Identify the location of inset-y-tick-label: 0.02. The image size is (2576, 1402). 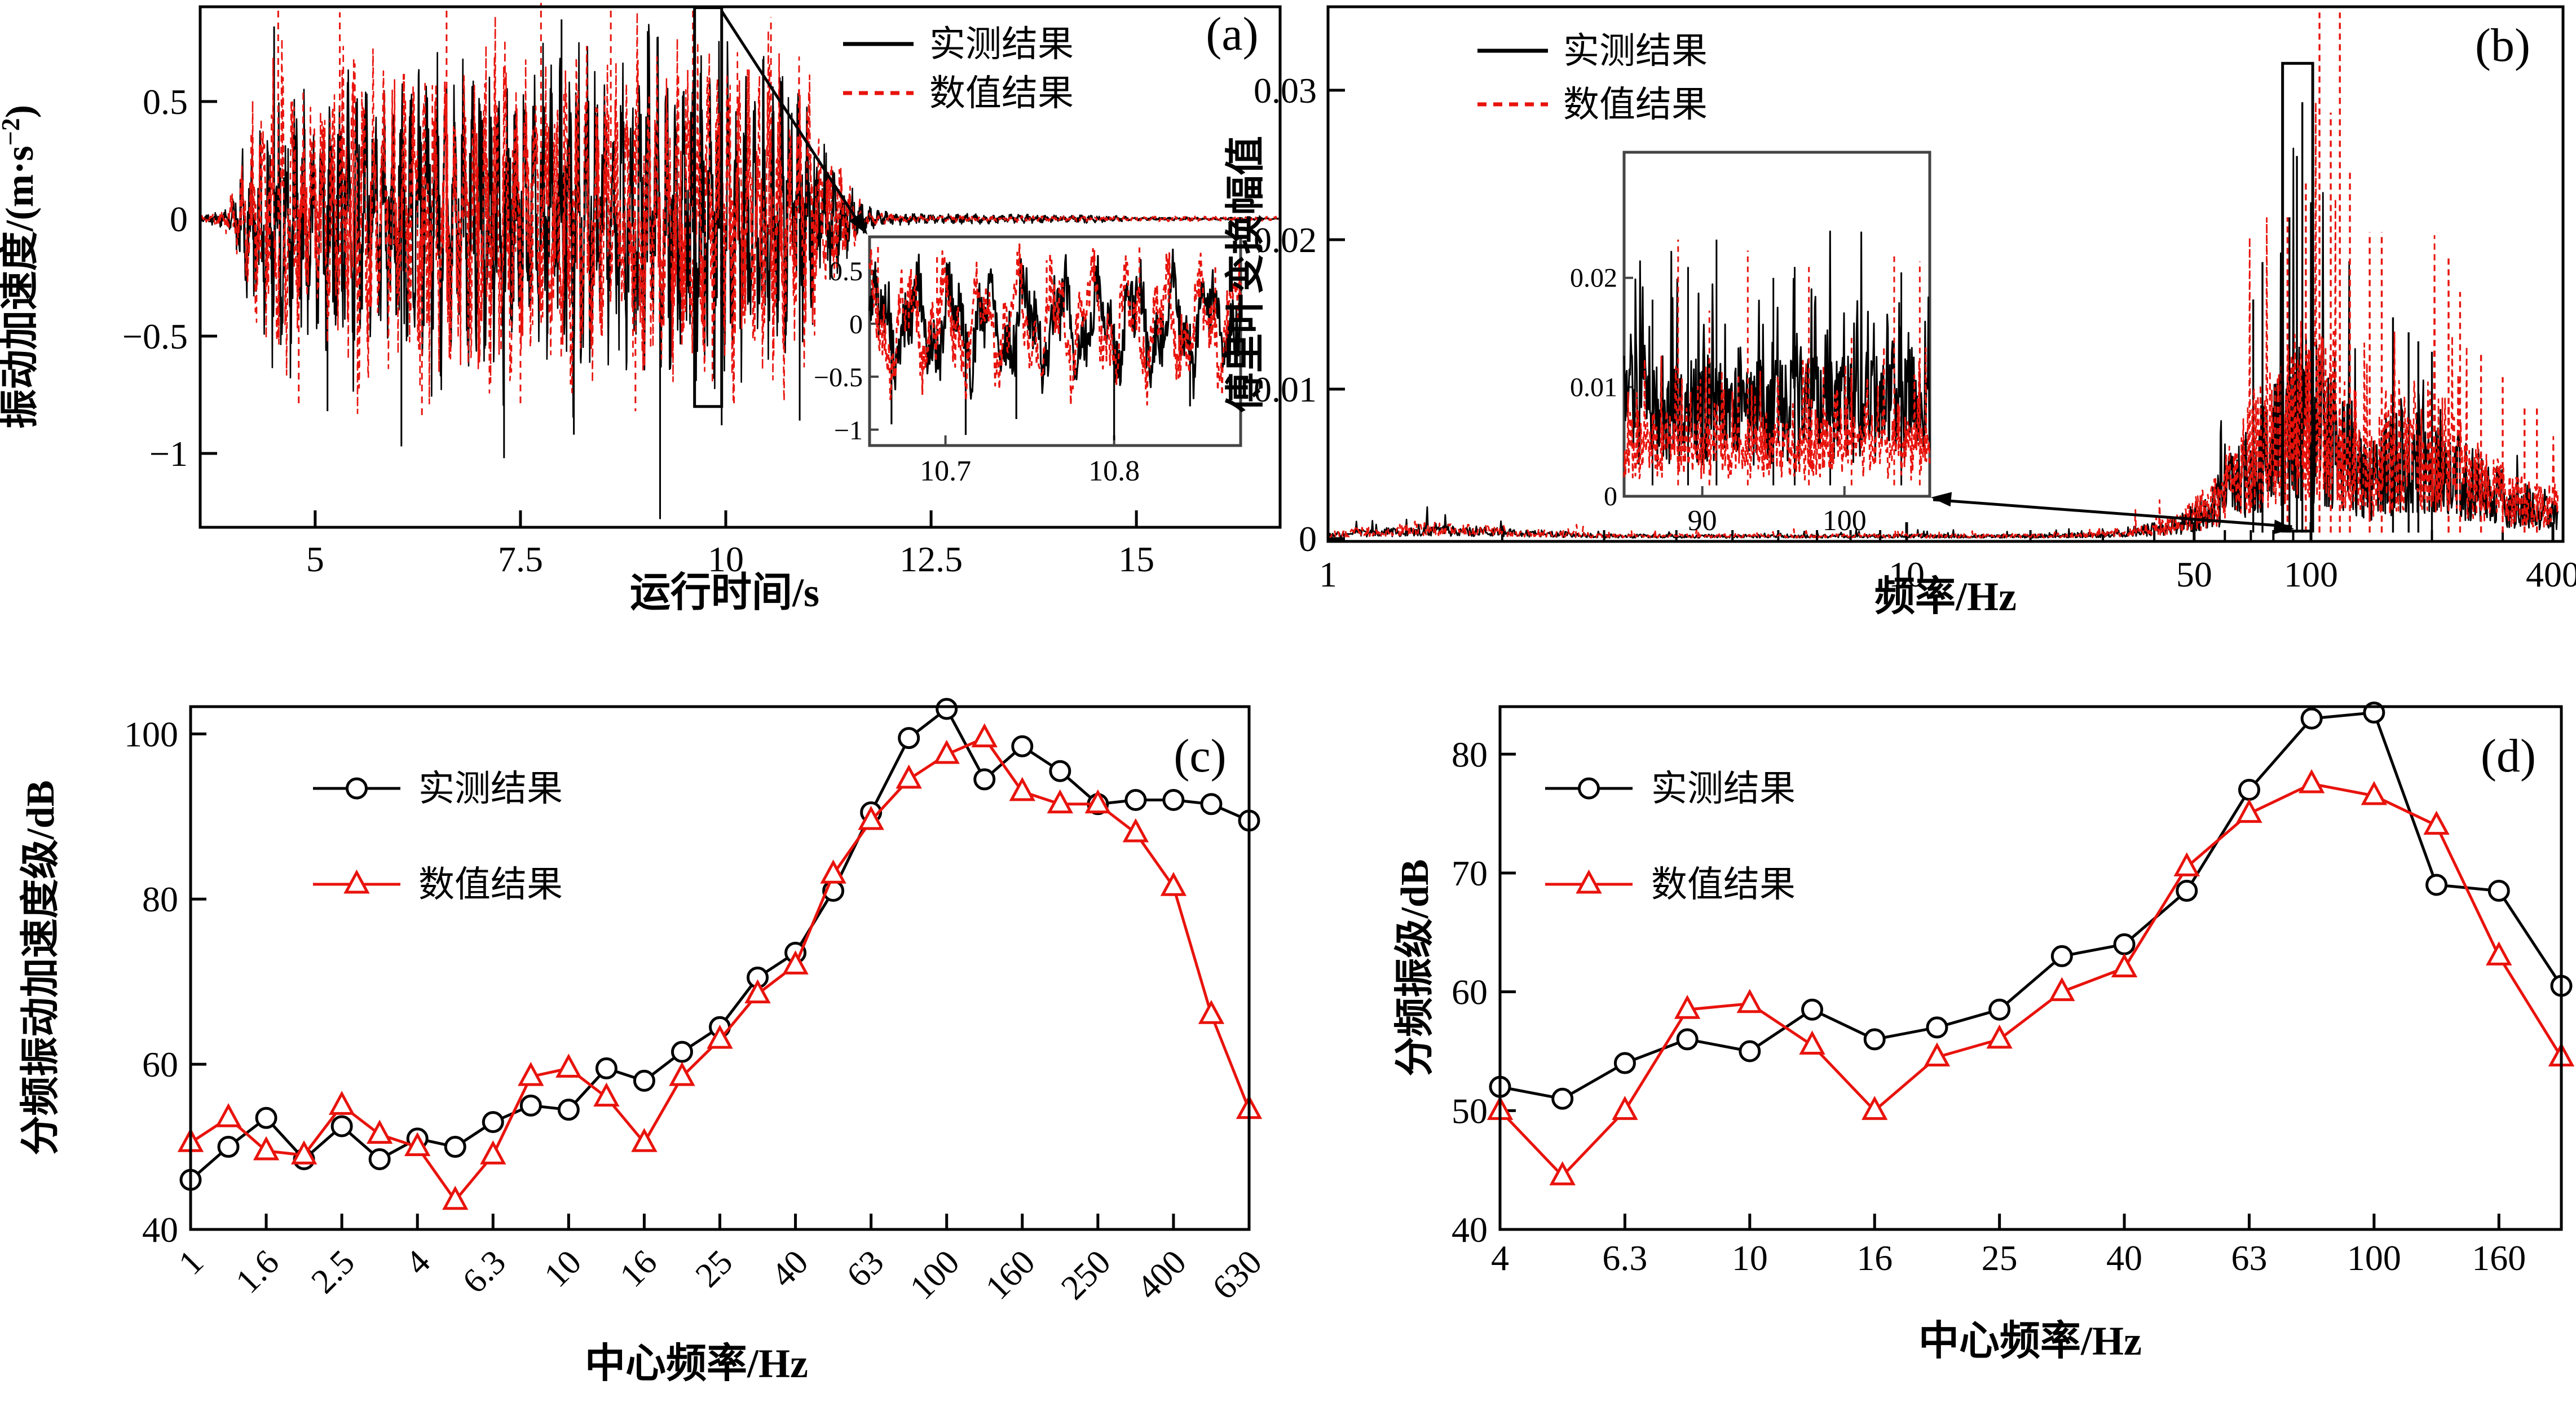
(1593, 278).